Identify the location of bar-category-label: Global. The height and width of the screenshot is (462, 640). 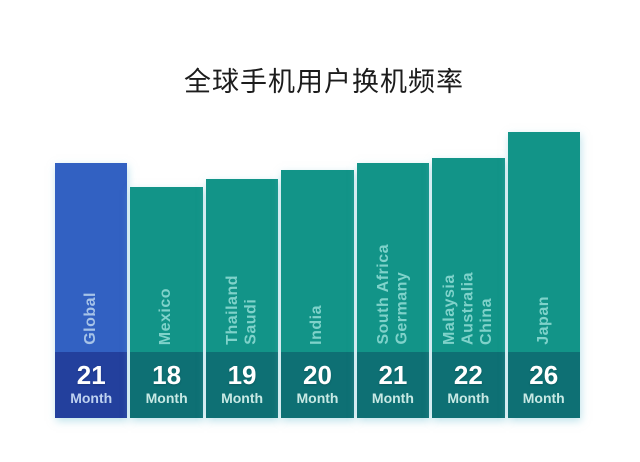
(91, 318).